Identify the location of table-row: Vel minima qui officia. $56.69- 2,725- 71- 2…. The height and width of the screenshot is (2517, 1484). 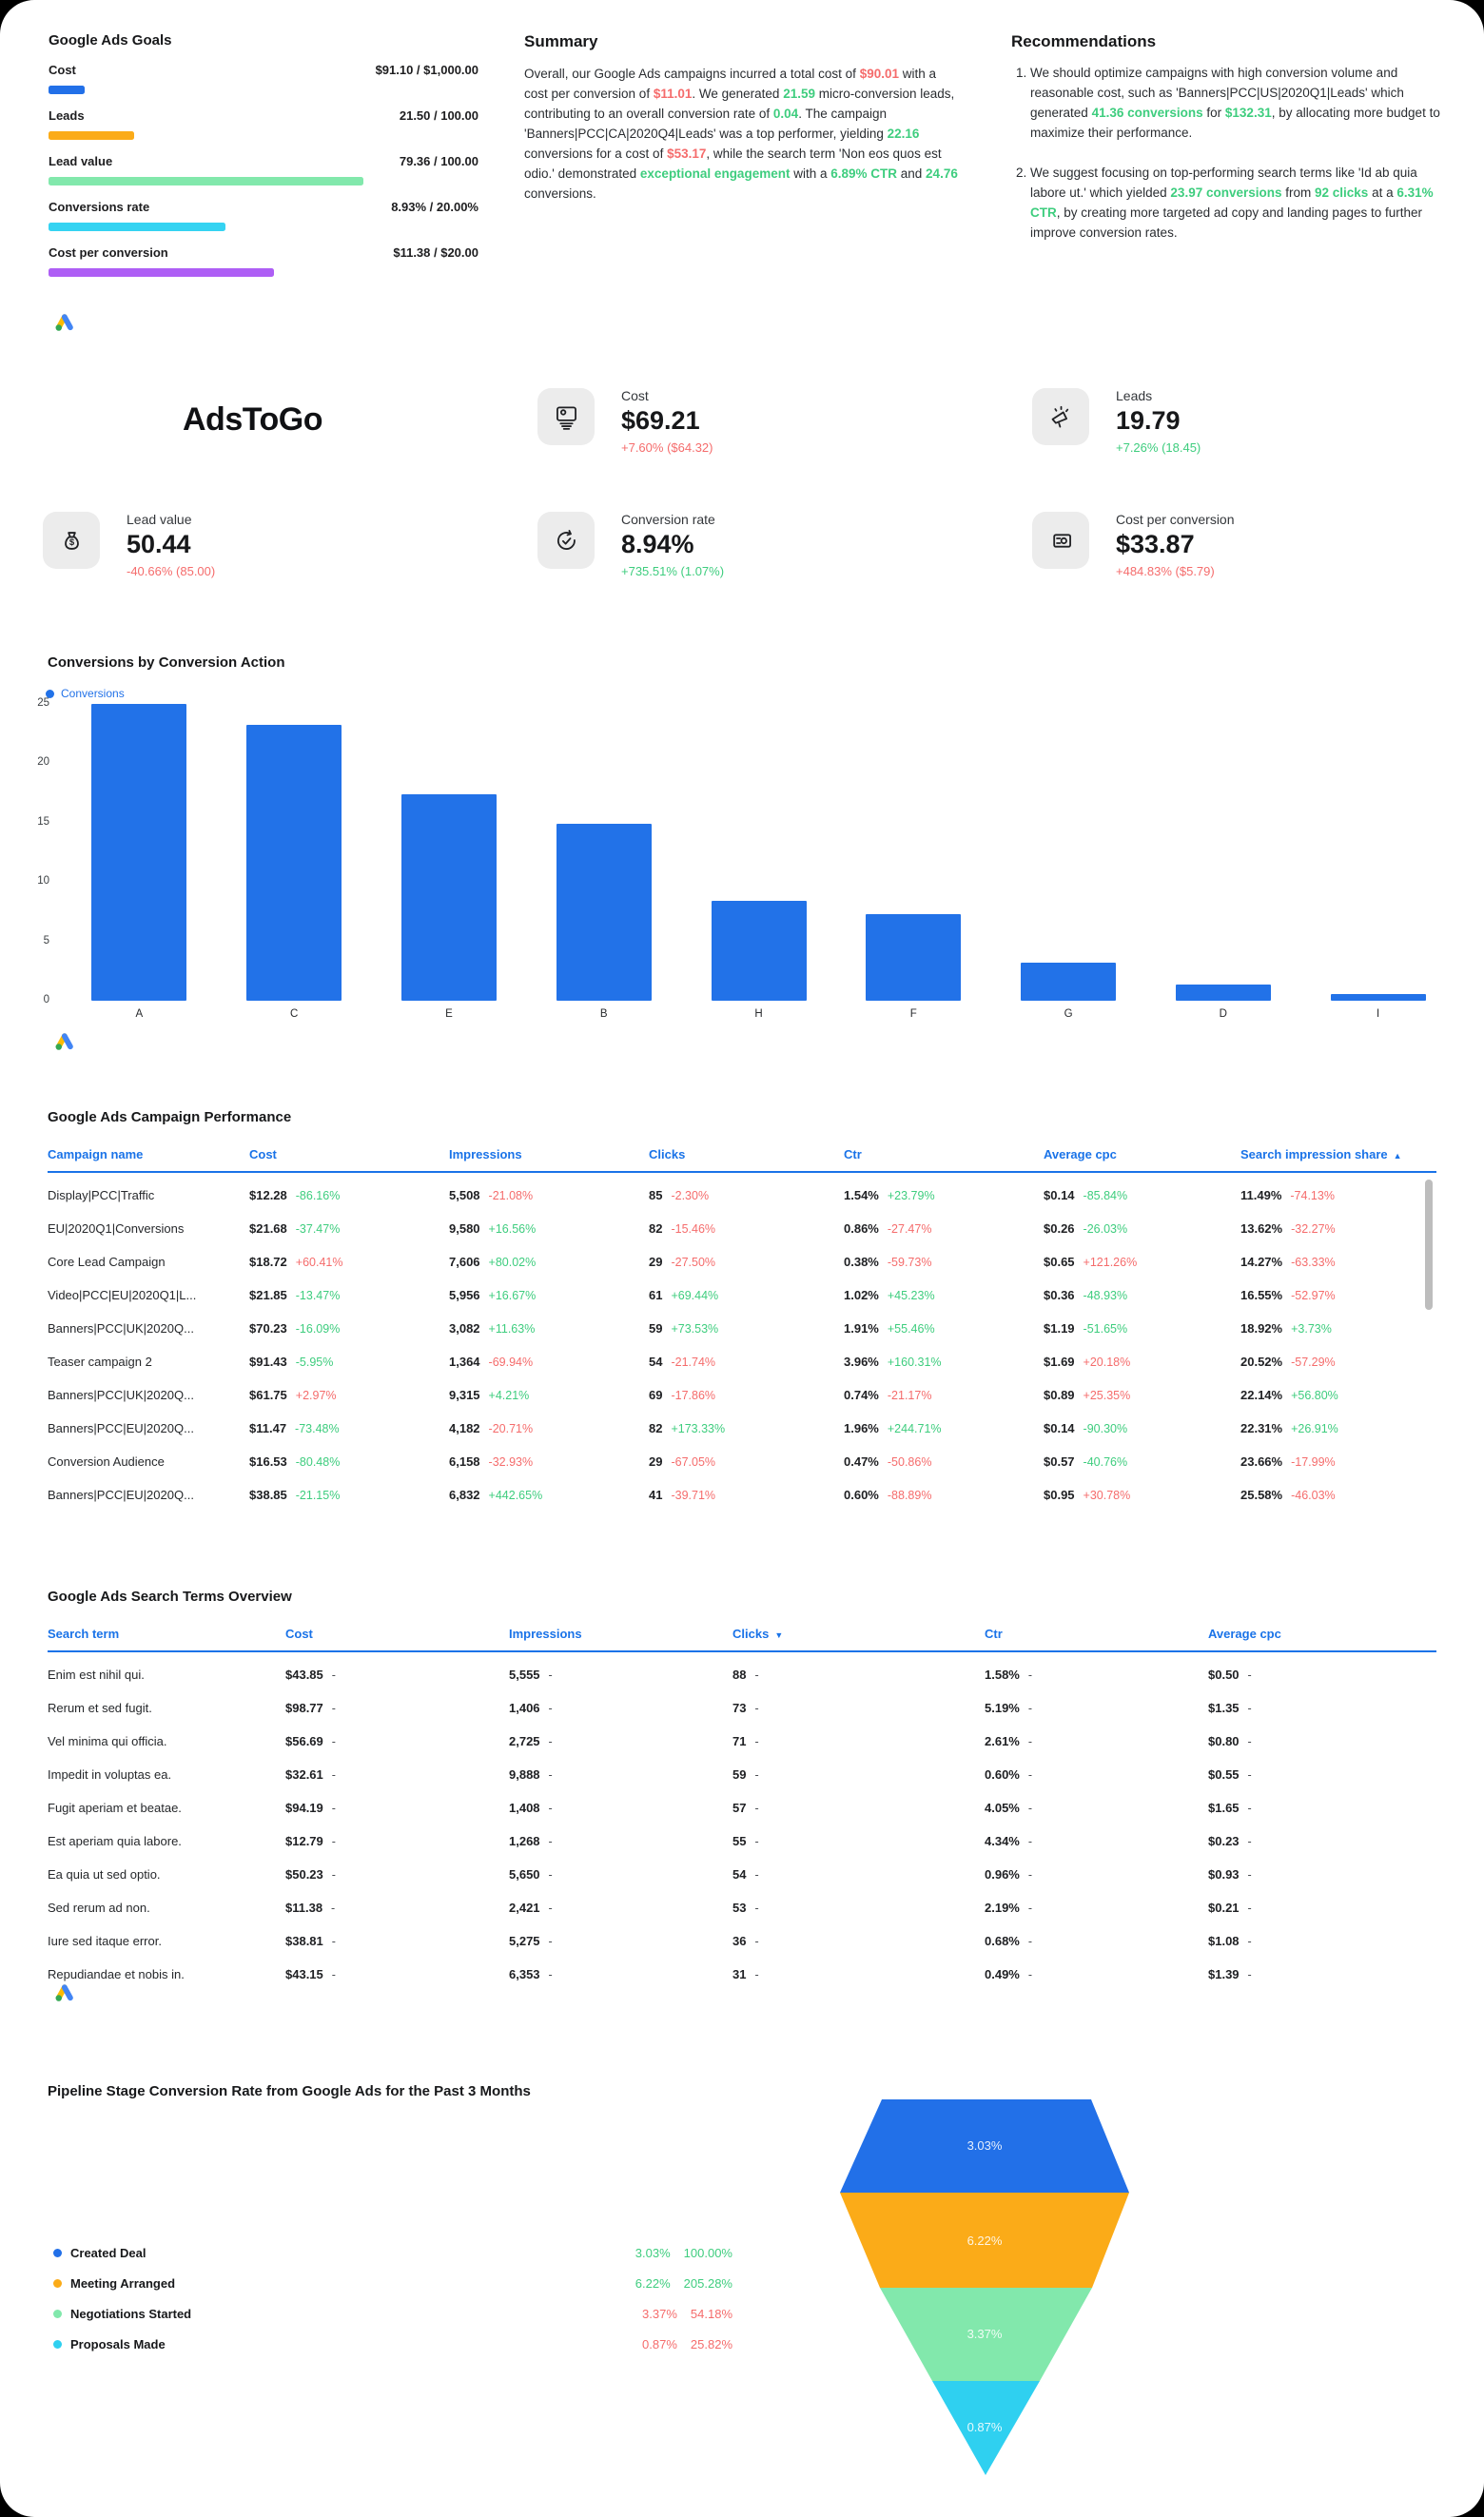
(742, 1742).